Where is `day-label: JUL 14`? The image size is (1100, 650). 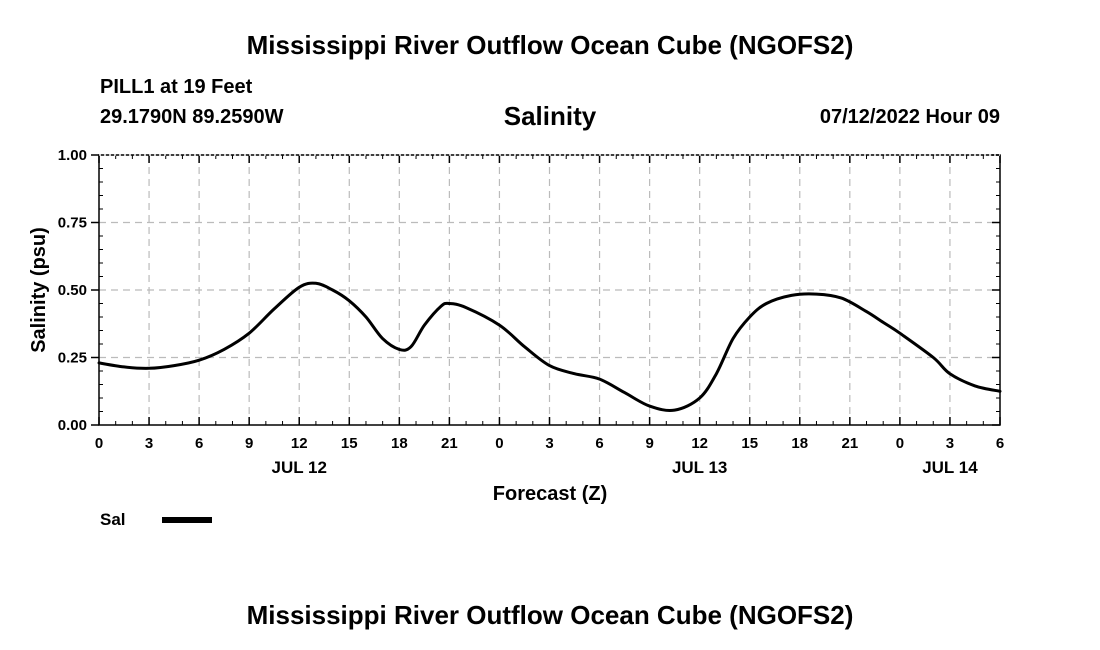 day-label: JUL 14 is located at coordinates (950, 467).